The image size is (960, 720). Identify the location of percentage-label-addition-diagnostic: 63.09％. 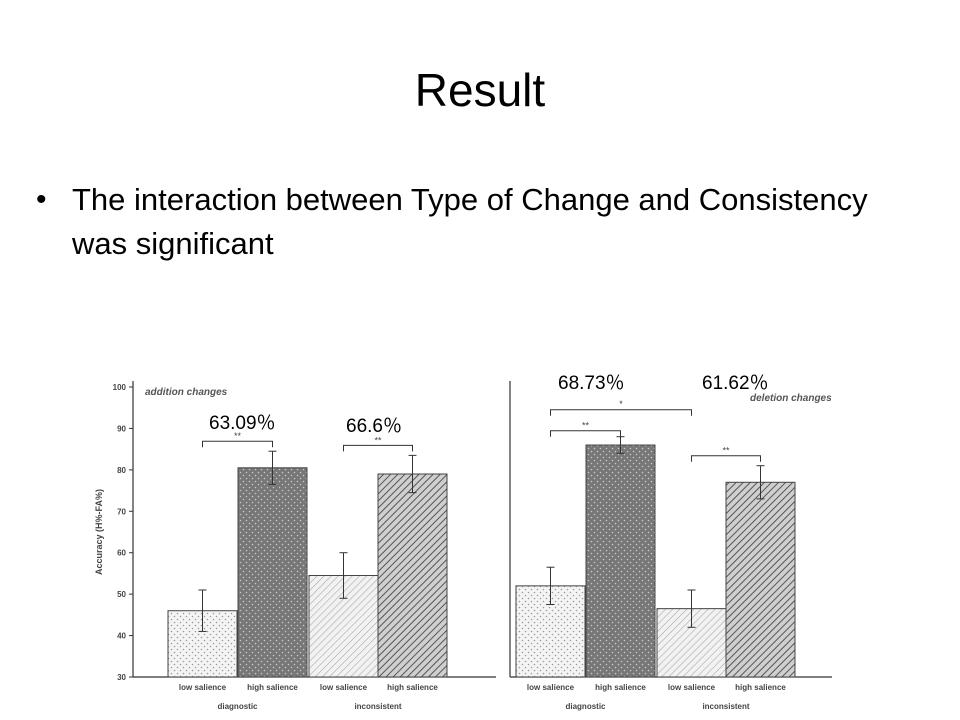
(242, 423).